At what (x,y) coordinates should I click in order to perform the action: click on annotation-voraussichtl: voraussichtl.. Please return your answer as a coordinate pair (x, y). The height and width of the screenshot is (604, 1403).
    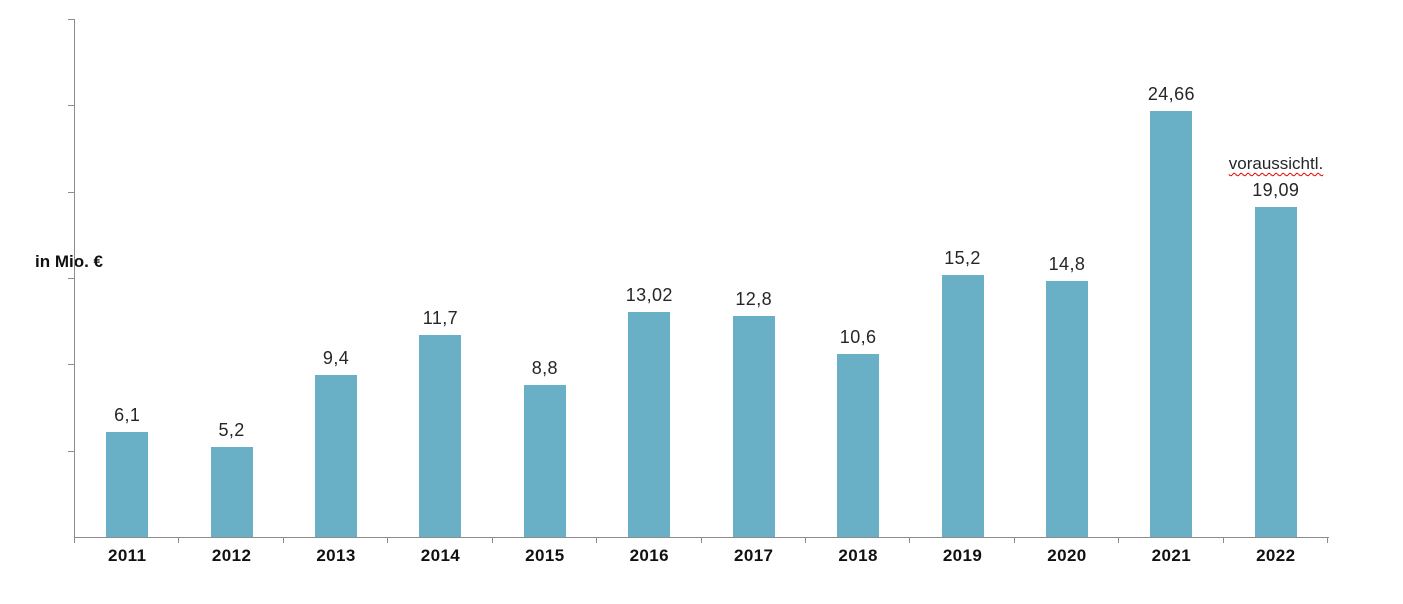
    Looking at the image, I should click on (1276, 163).